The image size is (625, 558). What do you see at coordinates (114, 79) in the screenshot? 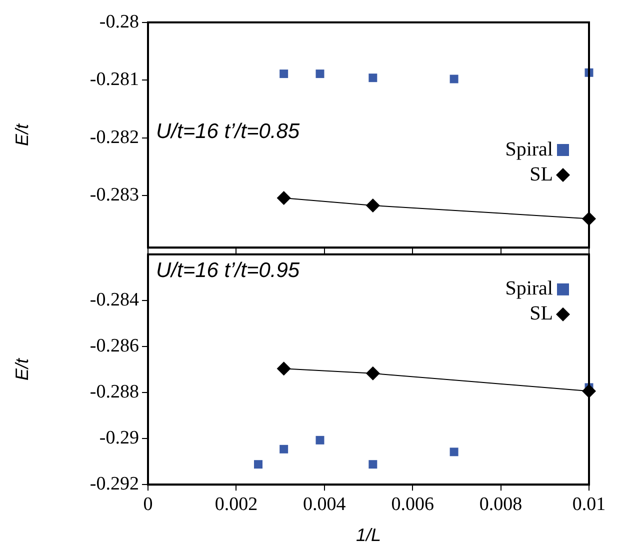
I see `y-tick-label: -0.281` at bounding box center [114, 79].